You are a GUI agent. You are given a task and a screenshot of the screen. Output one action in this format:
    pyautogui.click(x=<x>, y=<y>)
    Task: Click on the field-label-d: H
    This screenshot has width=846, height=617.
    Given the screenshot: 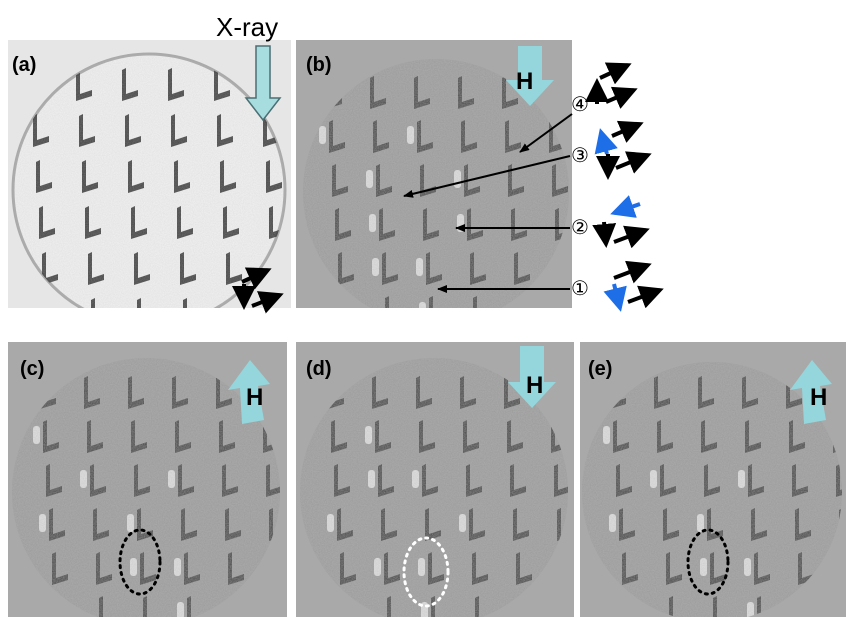 What is the action you would take?
    pyautogui.click(x=535, y=385)
    